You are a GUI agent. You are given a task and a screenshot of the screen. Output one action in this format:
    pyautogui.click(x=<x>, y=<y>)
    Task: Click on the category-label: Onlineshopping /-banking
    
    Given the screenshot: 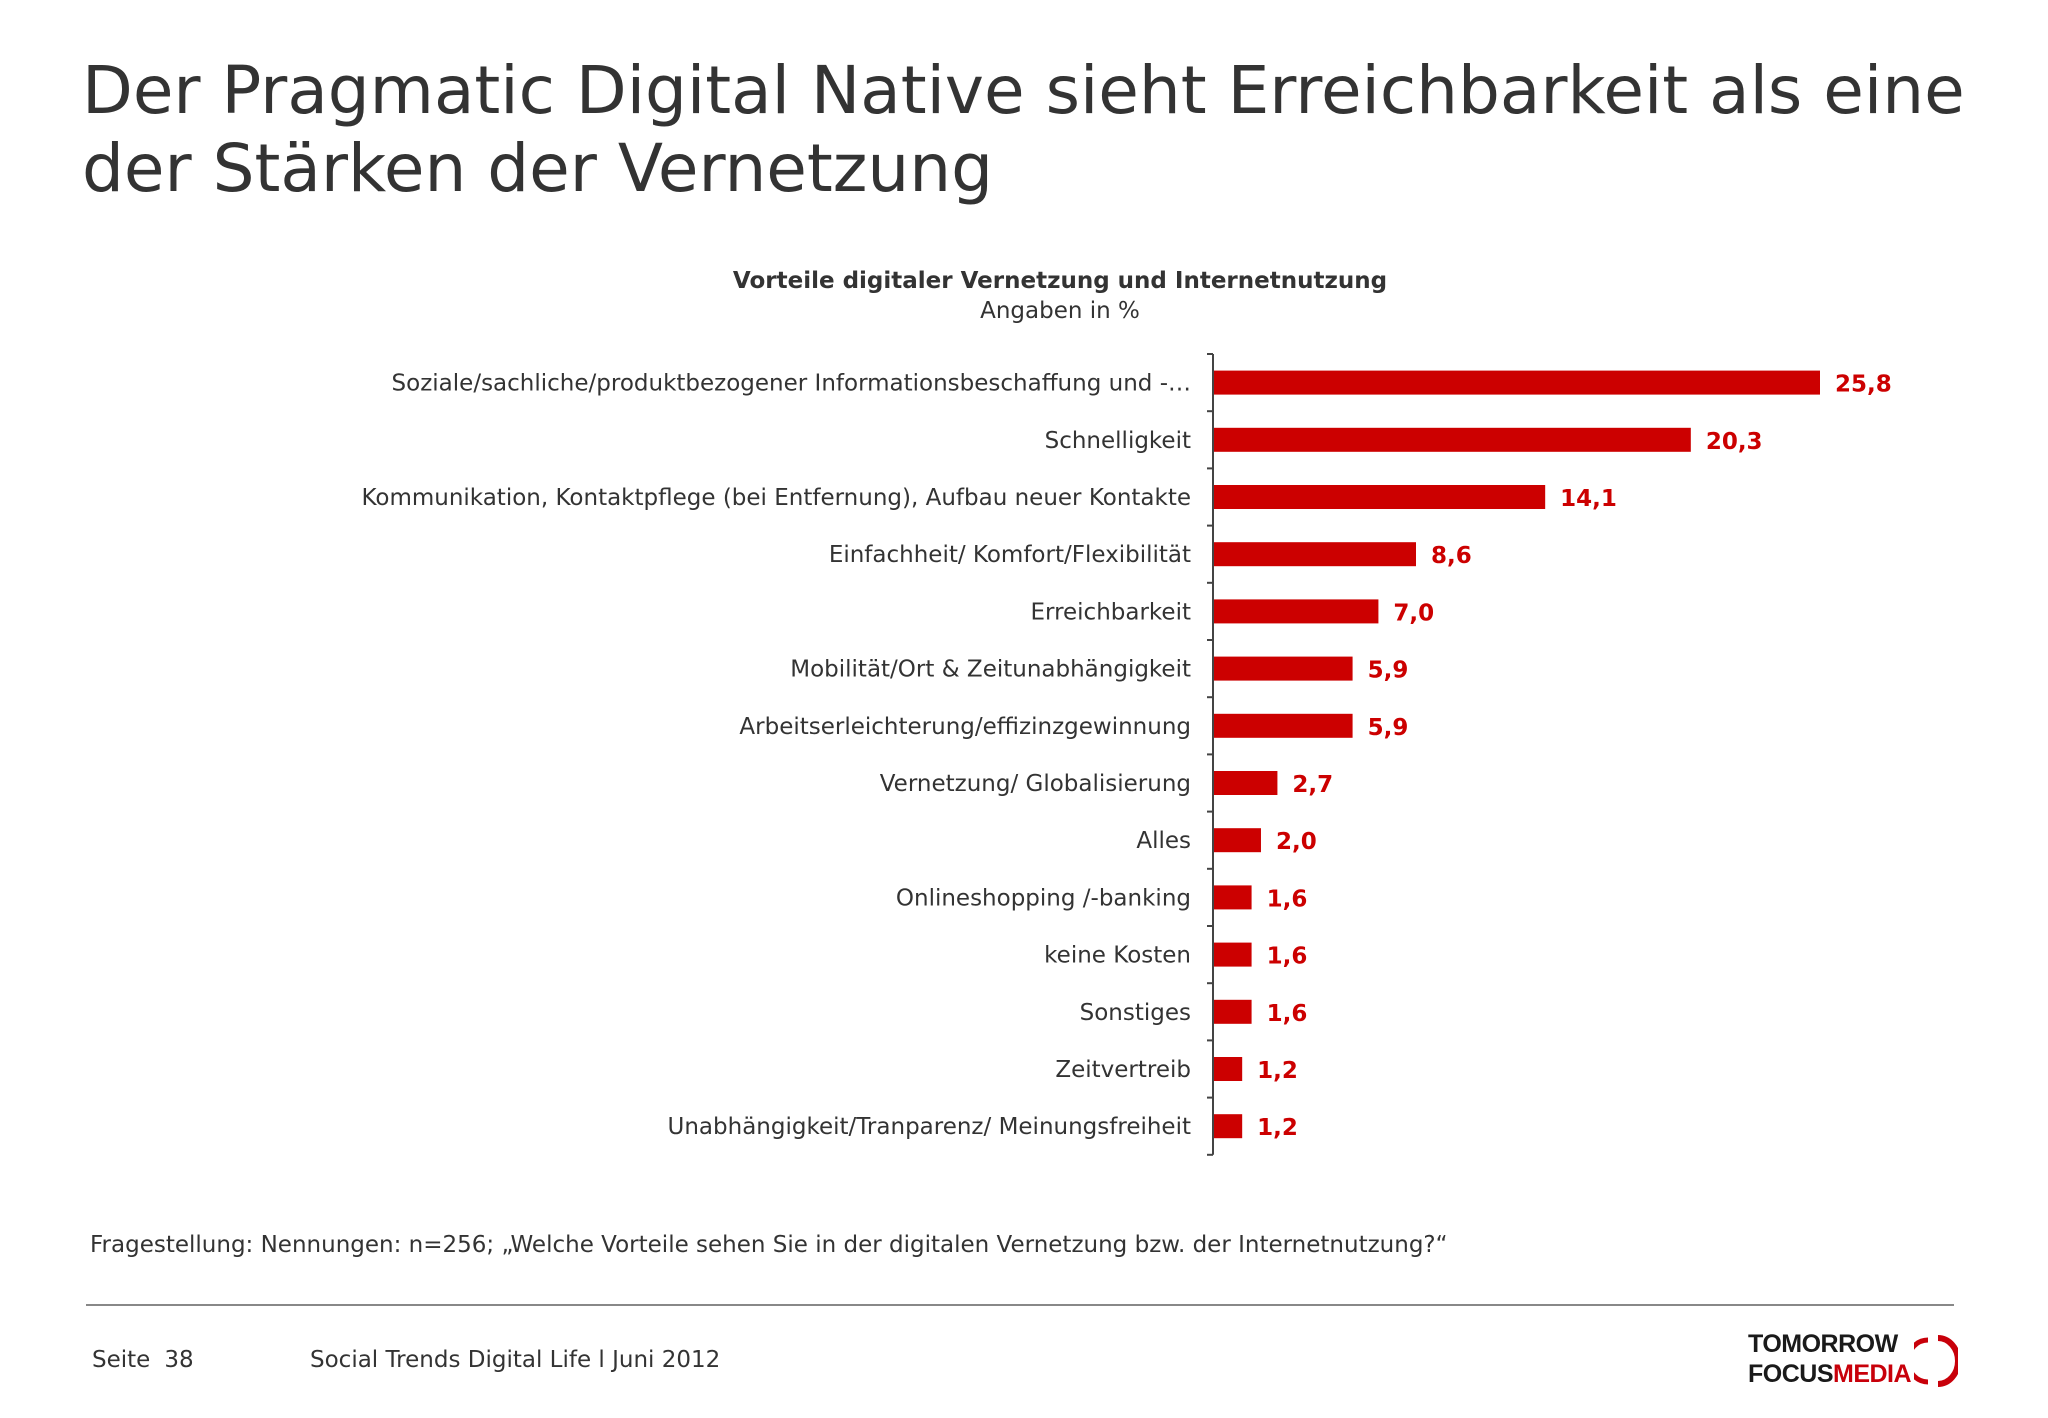 What is the action you would take?
    pyautogui.click(x=1043, y=898)
    